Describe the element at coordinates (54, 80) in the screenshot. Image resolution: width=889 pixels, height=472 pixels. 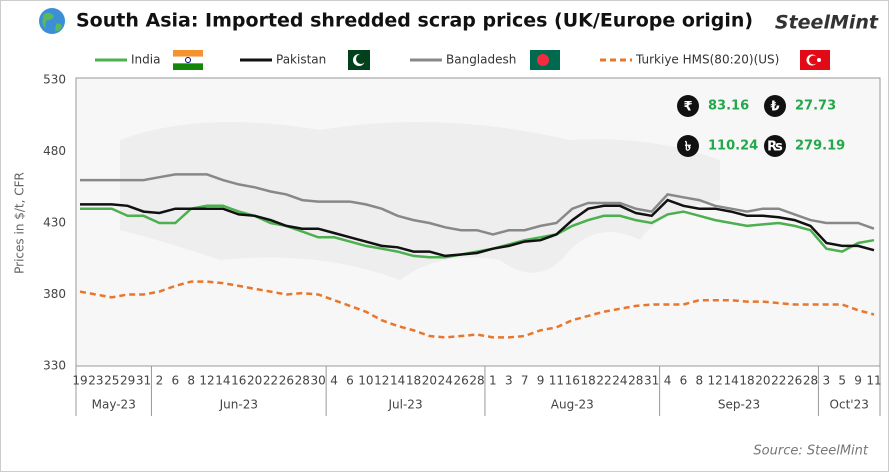
I see `y-tick-label: 530` at that location.